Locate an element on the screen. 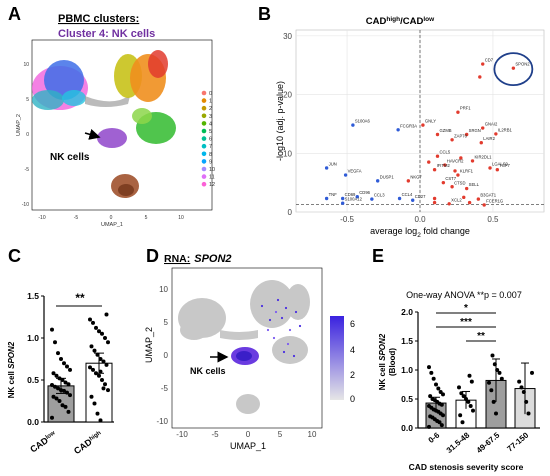  umap-d-expression-dots is located at coordinates (281, 328).